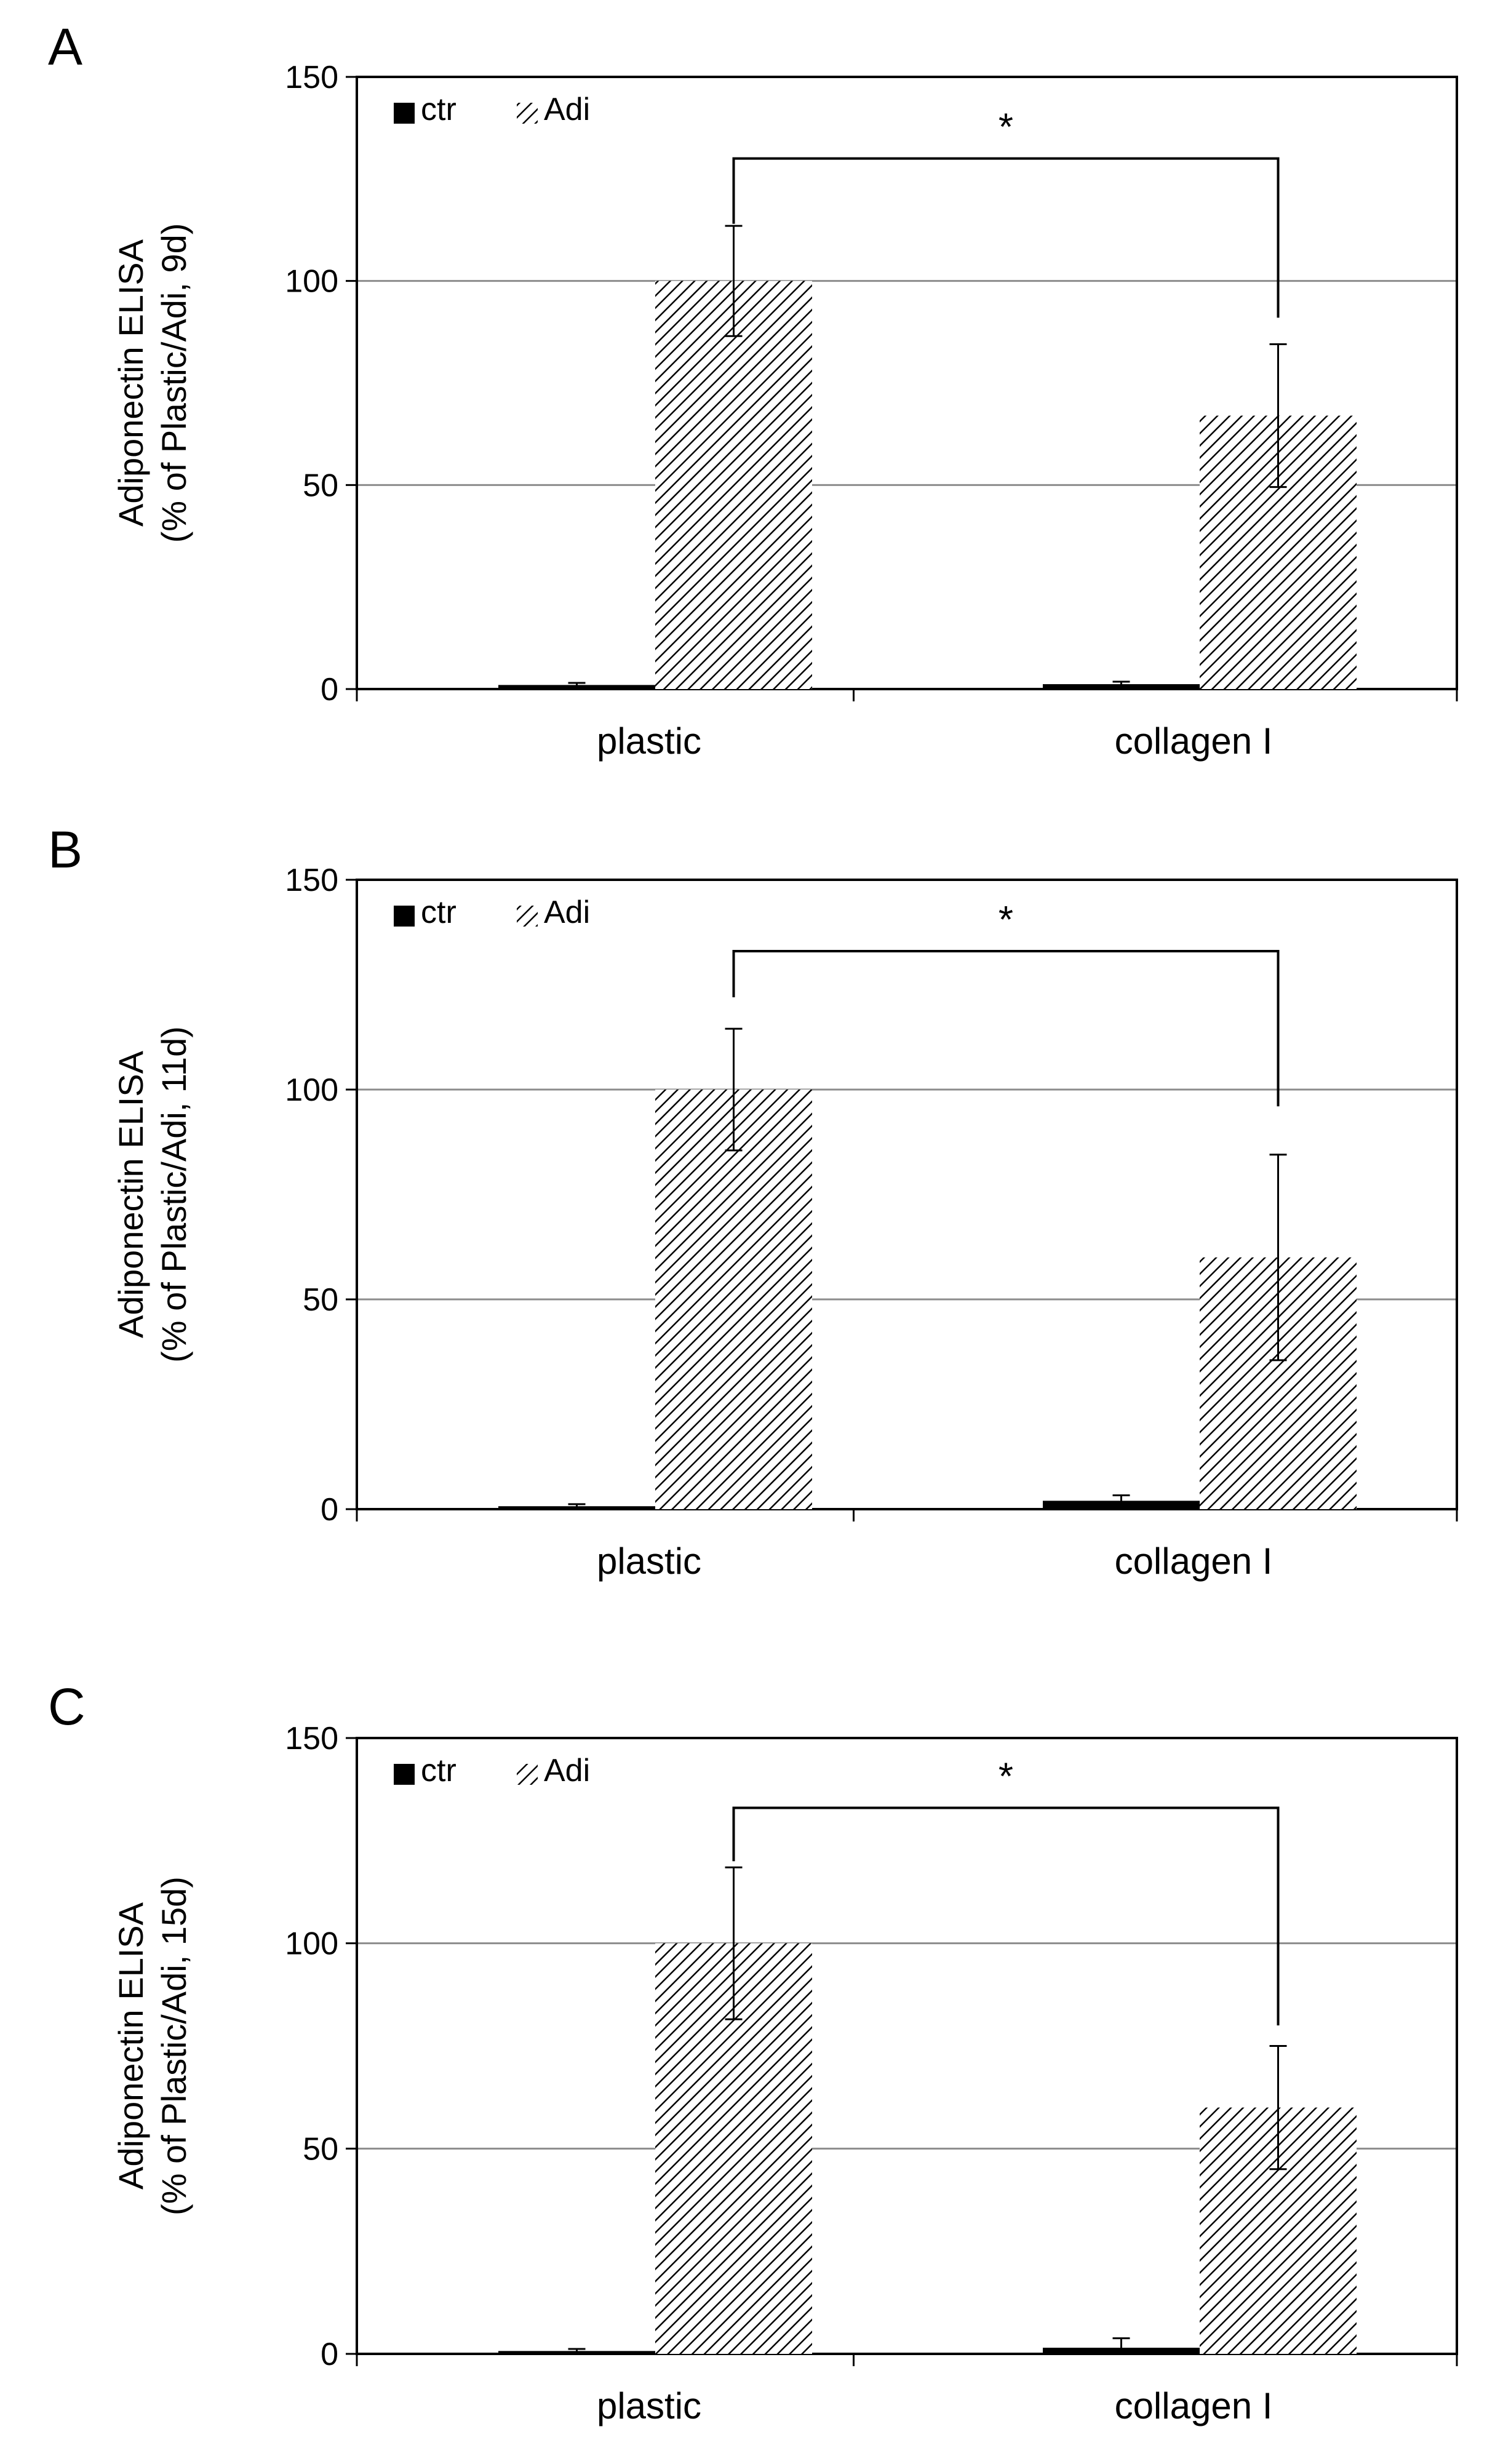  Describe the element at coordinates (173, 1194) in the screenshot. I see `y-axis-label: (% of Plastic/Adi, 11d)` at that location.